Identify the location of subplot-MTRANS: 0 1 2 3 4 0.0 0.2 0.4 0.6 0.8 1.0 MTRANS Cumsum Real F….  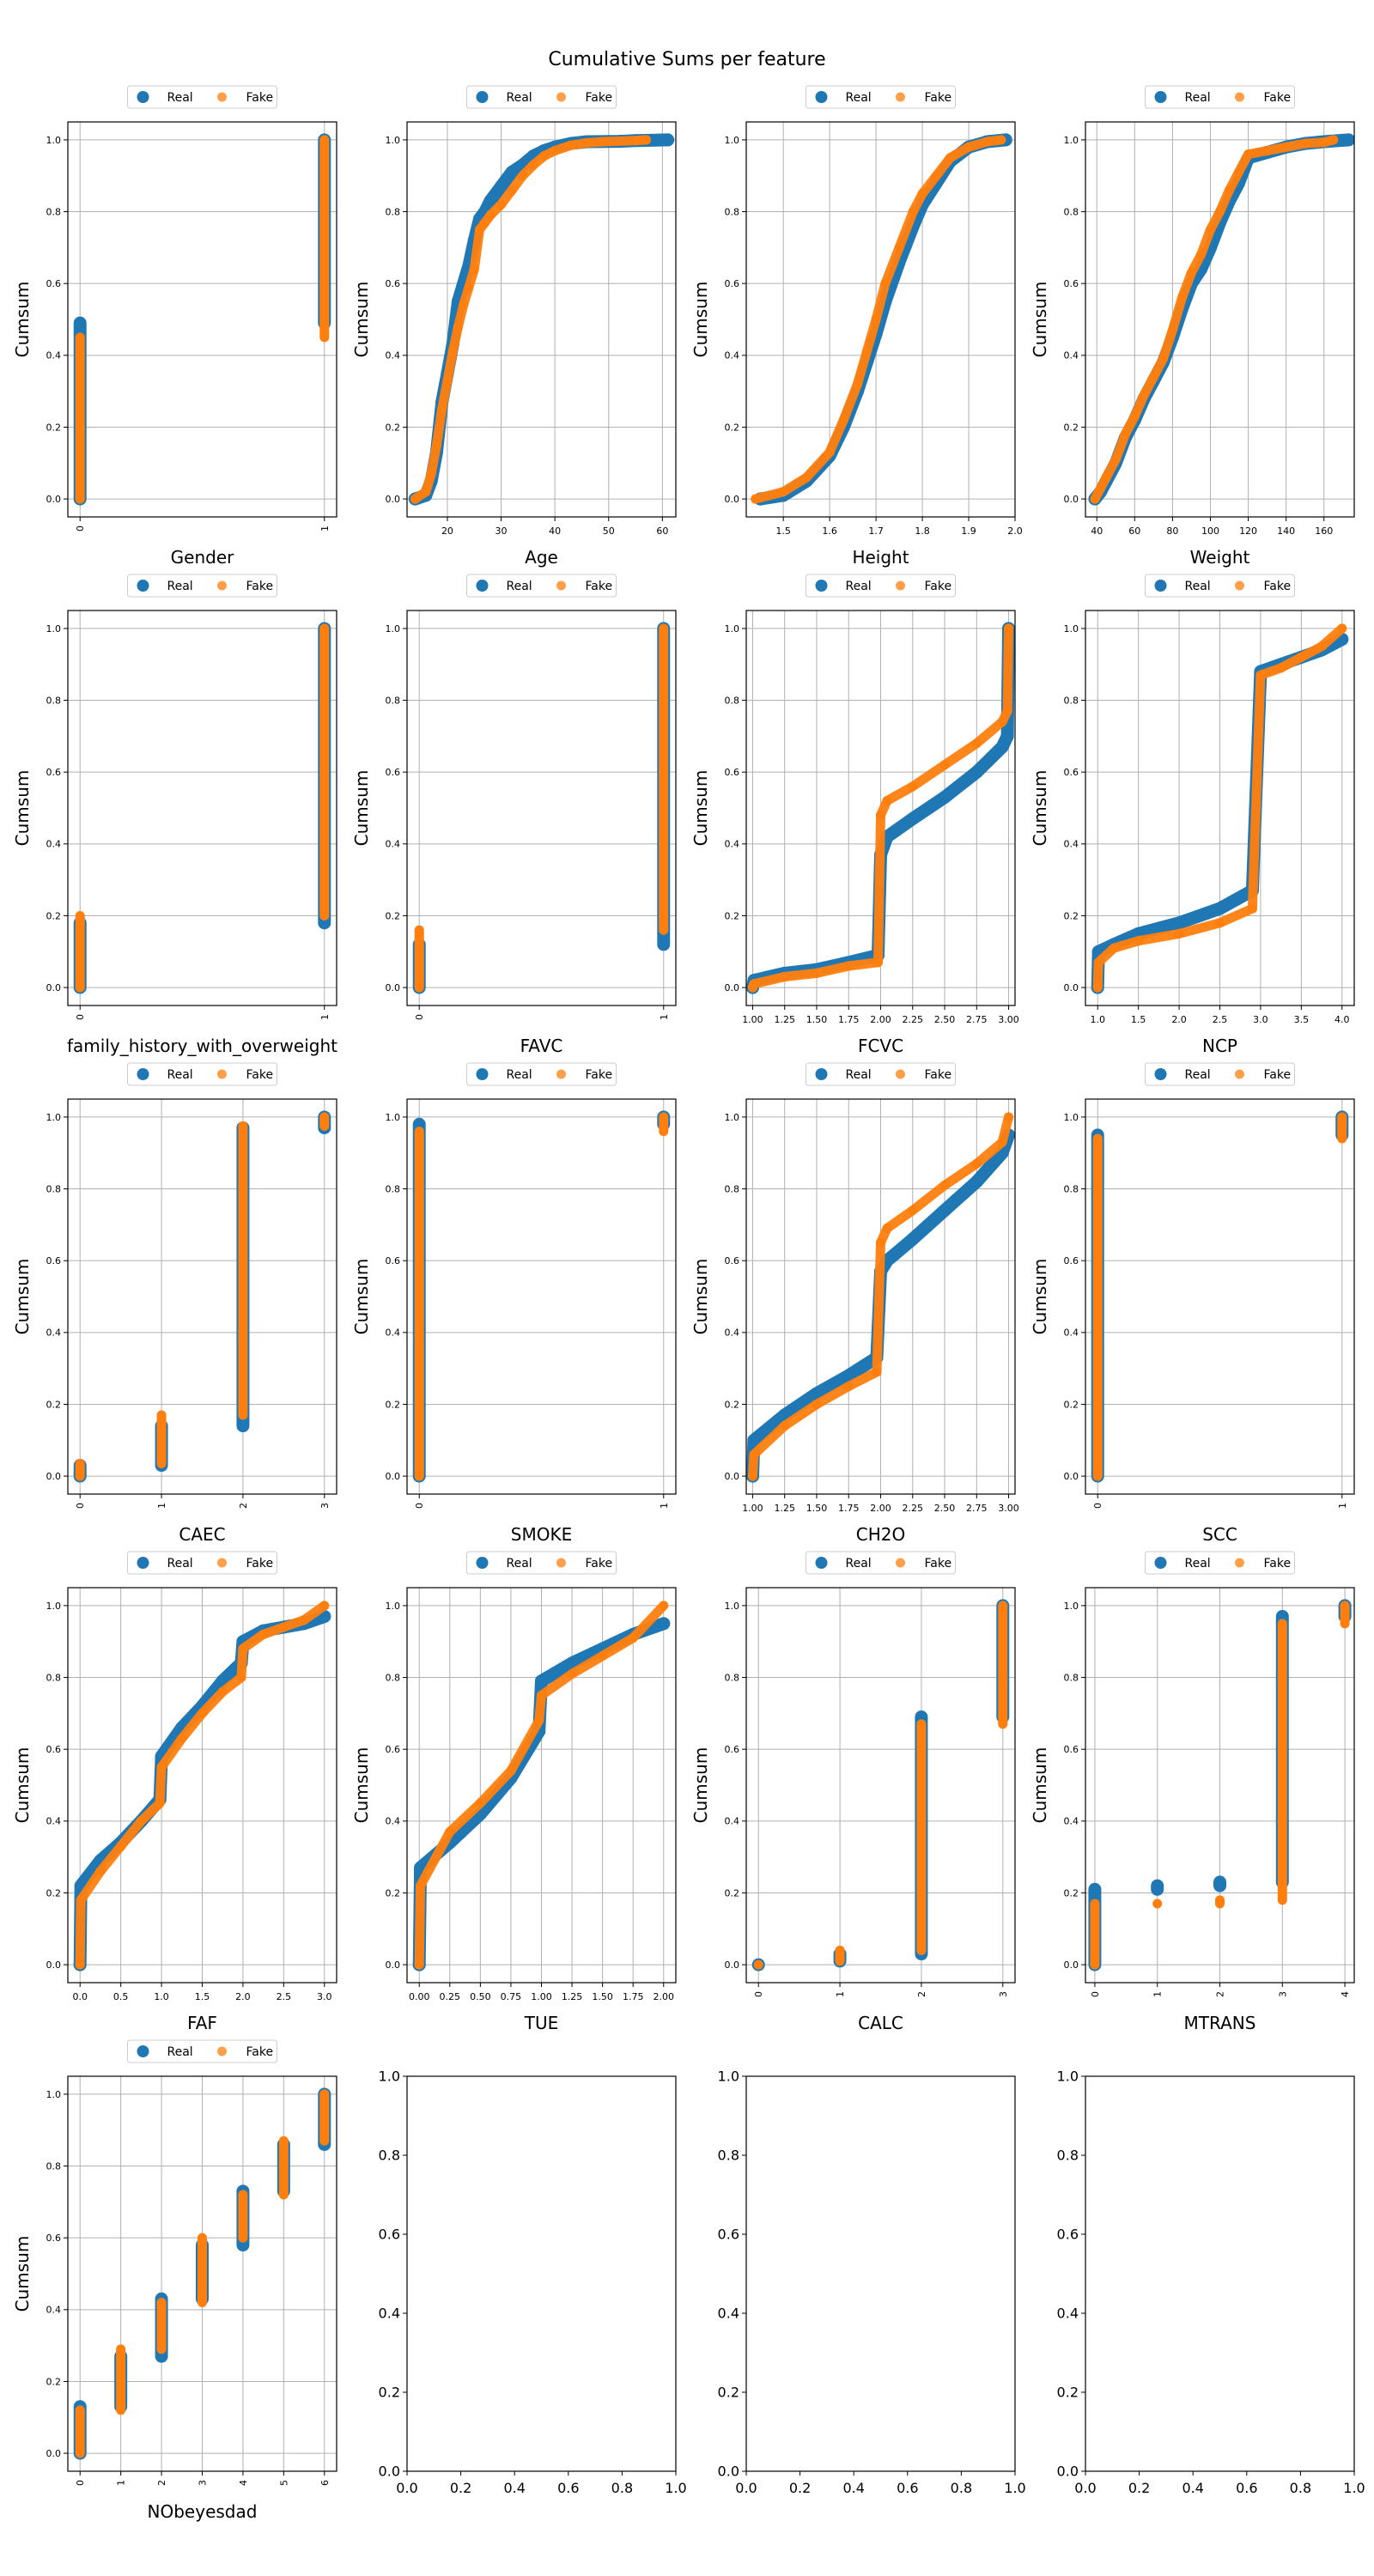
(1192, 1792).